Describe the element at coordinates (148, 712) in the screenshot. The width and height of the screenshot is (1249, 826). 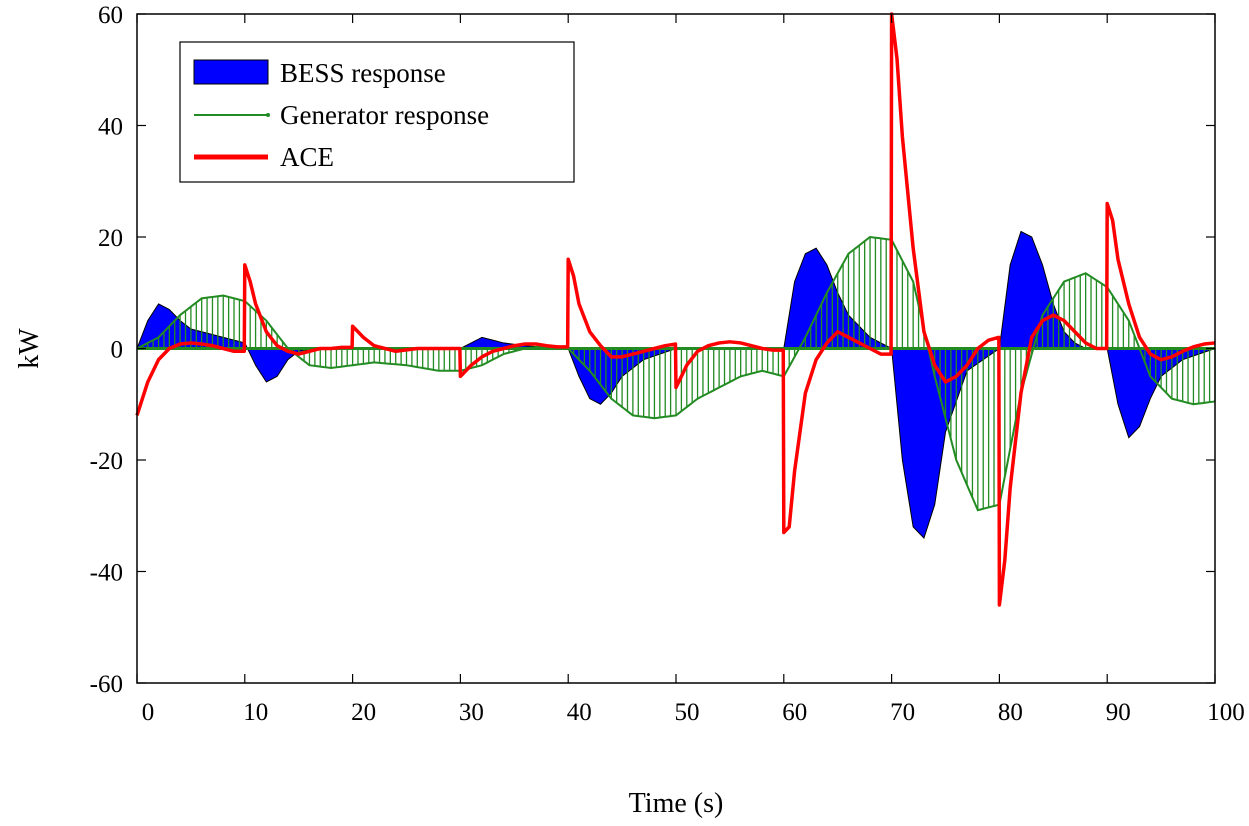
I see `x-tick-label: 0` at that location.